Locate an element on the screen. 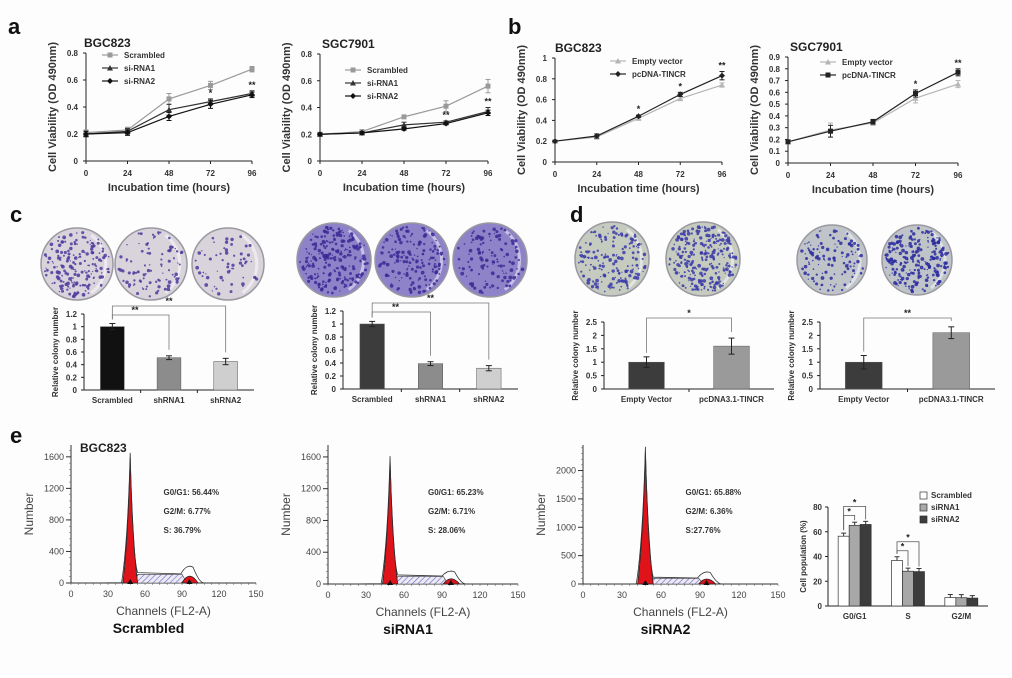 The height and width of the screenshot is (678, 1012). y-tick-label: 0.7 is located at coordinates (775, 81).